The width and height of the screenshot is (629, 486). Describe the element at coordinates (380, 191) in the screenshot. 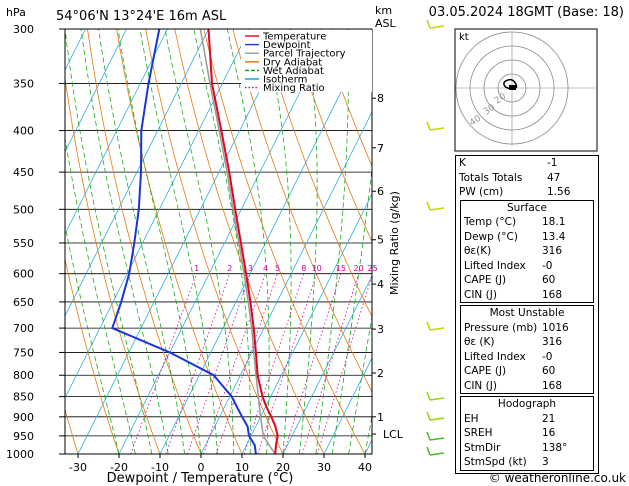

I see `km-tick-label: 6` at that location.